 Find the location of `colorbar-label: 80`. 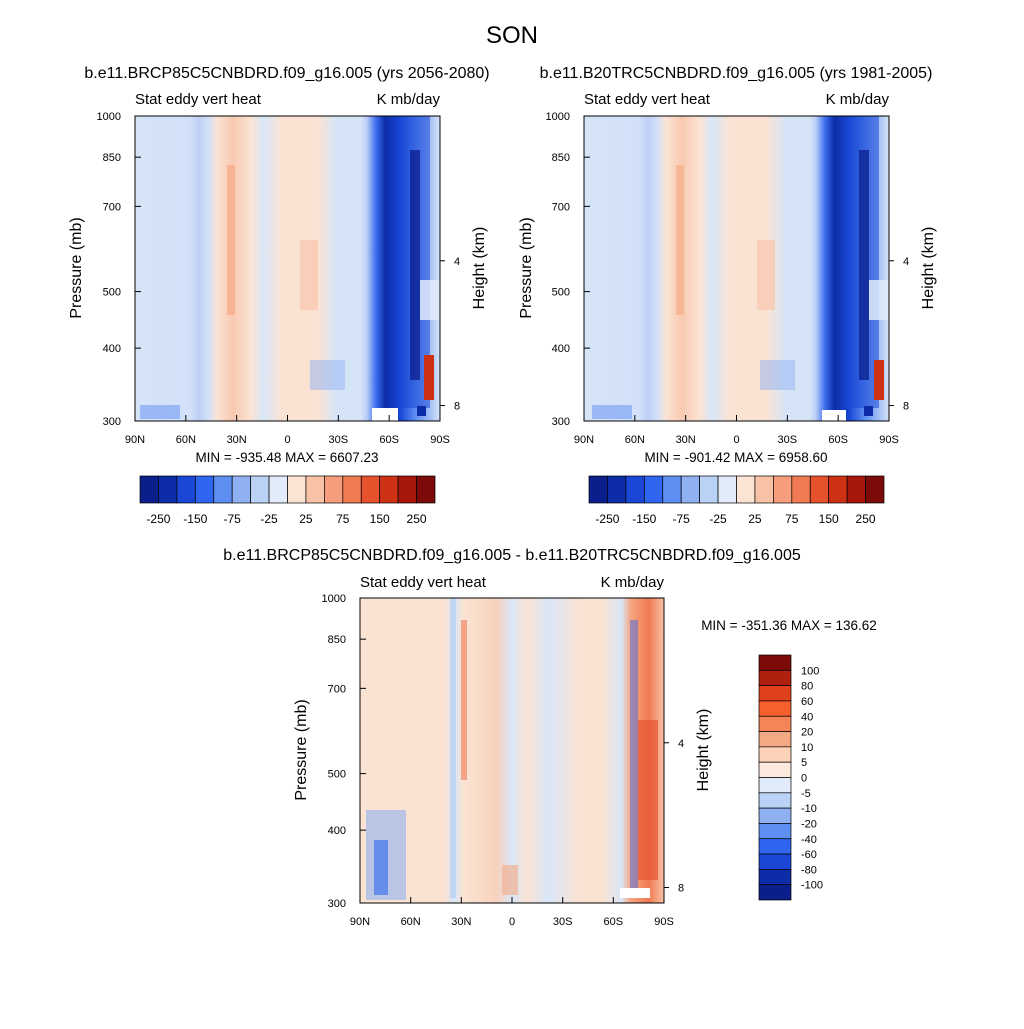

colorbar-label: 80 is located at coordinates (807, 687).